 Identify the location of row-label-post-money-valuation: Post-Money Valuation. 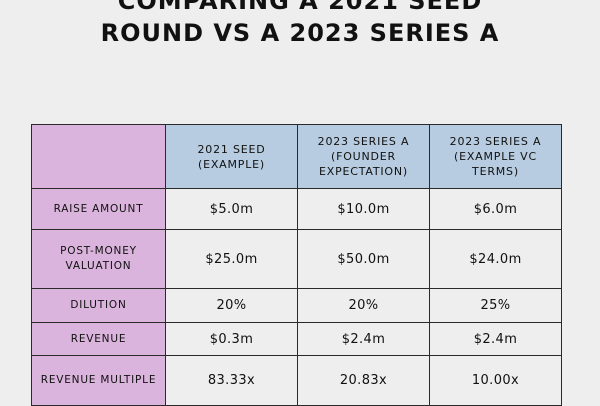
(98, 259).